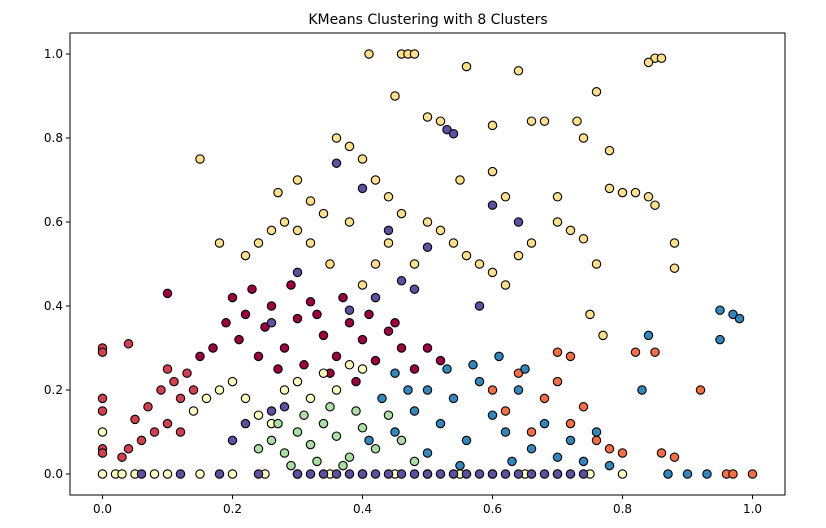 The height and width of the screenshot is (528, 826). Describe the element at coordinates (102, 509) in the screenshot. I see `x-tick-label: 0.0` at that location.